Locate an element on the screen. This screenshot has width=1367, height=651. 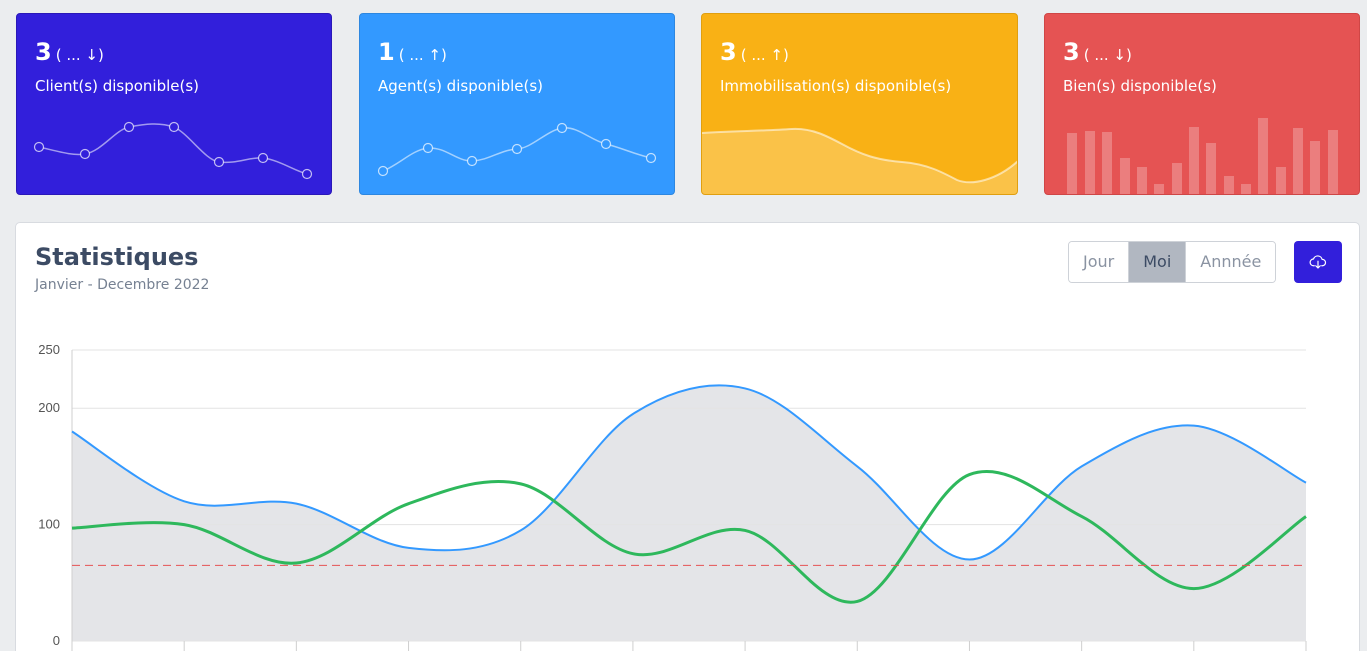
biens-bar-chart is located at coordinates (1202, 156).